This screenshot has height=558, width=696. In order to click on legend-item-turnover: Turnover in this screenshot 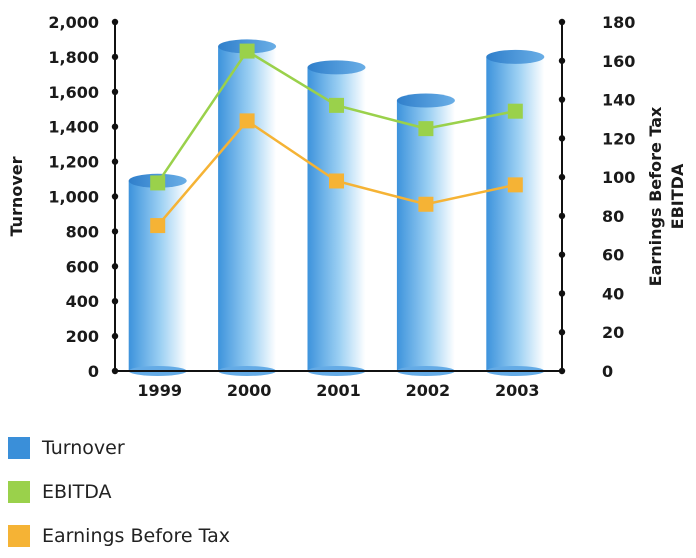, I will do `click(119, 448)`.